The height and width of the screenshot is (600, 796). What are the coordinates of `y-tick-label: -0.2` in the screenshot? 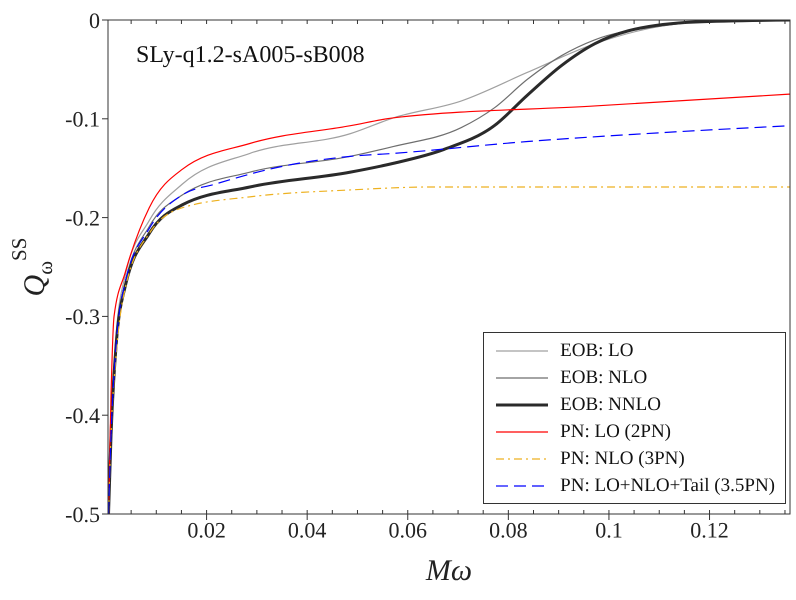 It's located at (82, 217).